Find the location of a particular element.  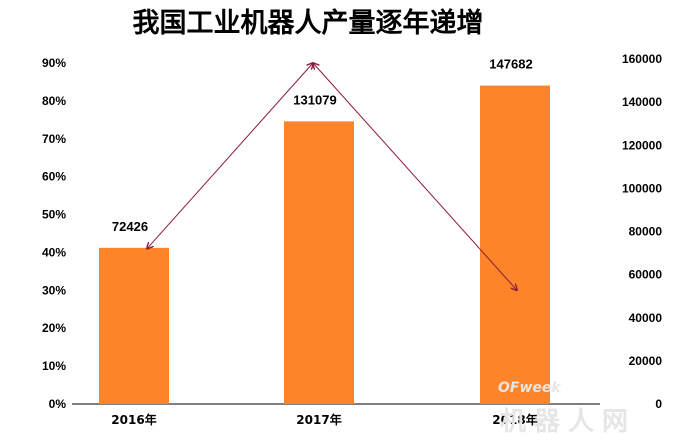

left-tick-label: 20% is located at coordinates (54, 328).